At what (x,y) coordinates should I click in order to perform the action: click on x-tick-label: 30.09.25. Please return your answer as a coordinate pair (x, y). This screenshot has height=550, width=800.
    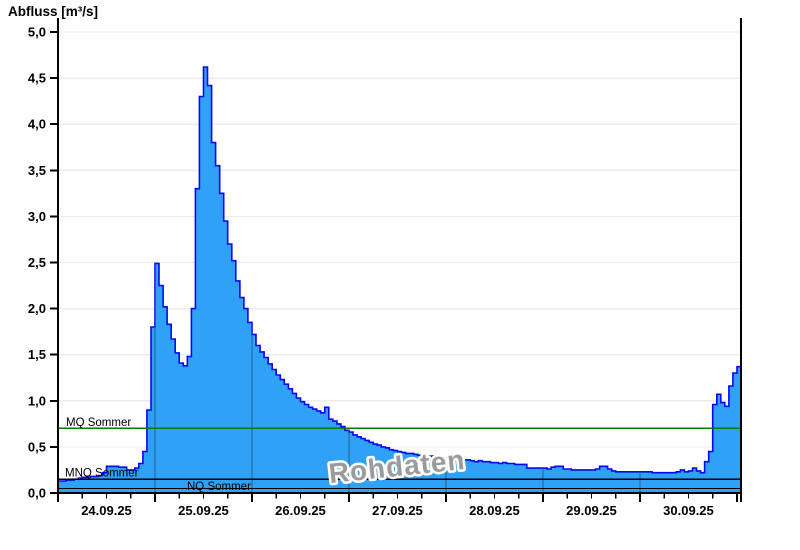
    Looking at the image, I should click on (688, 510).